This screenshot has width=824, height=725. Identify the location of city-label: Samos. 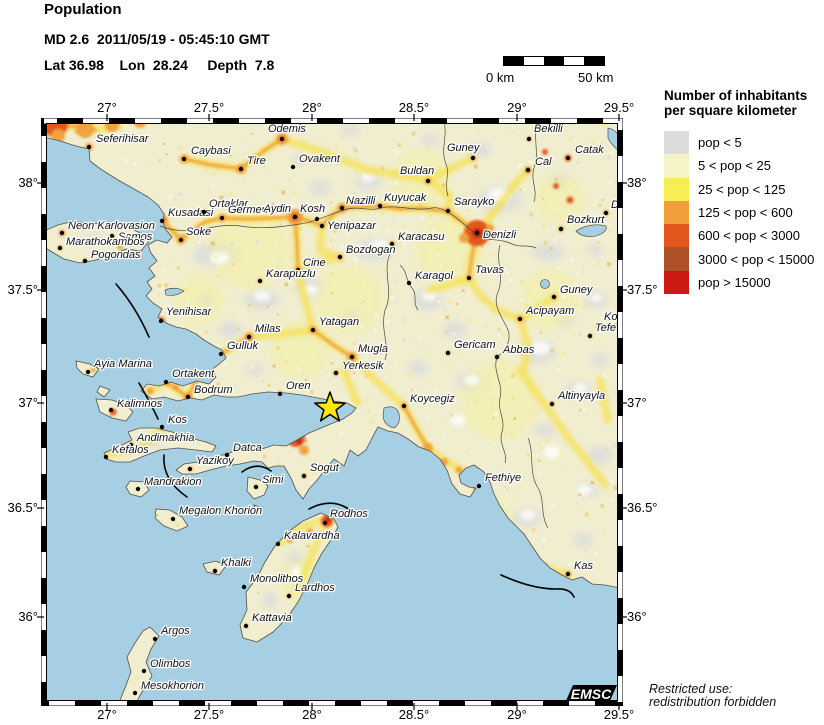
(135, 237).